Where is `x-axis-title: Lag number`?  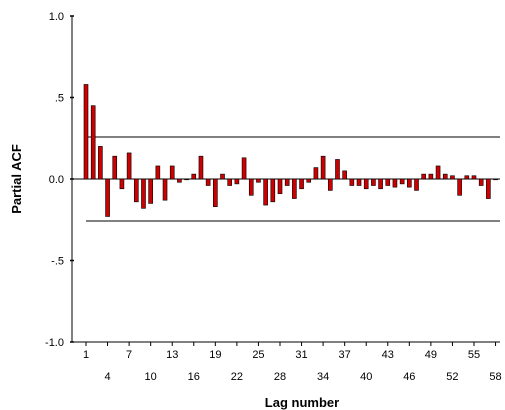
x-axis-title: Lag number is located at coordinates (302, 402).